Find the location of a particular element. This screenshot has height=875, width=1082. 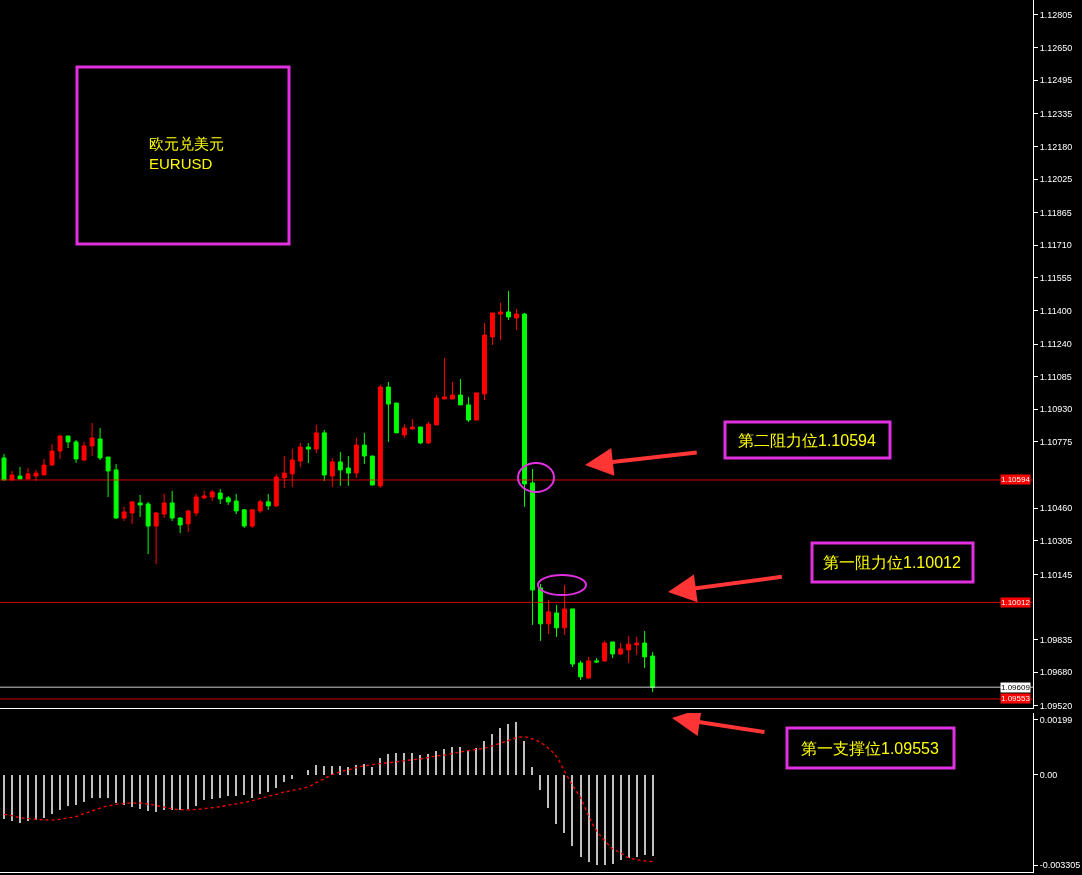

y-tick-label: 1.10145 is located at coordinates (1056, 574).